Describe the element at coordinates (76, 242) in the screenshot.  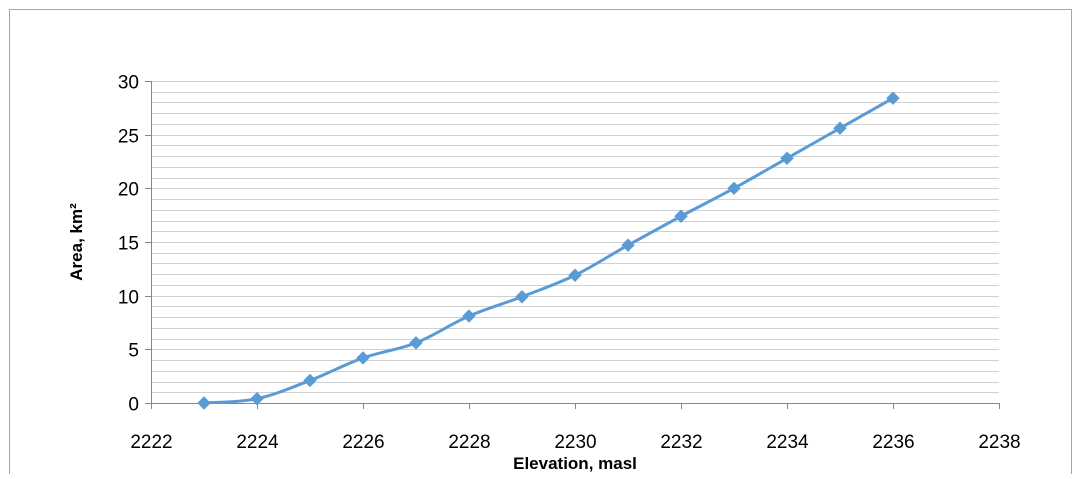
I see `y-axis-title: Area, km²` at that location.